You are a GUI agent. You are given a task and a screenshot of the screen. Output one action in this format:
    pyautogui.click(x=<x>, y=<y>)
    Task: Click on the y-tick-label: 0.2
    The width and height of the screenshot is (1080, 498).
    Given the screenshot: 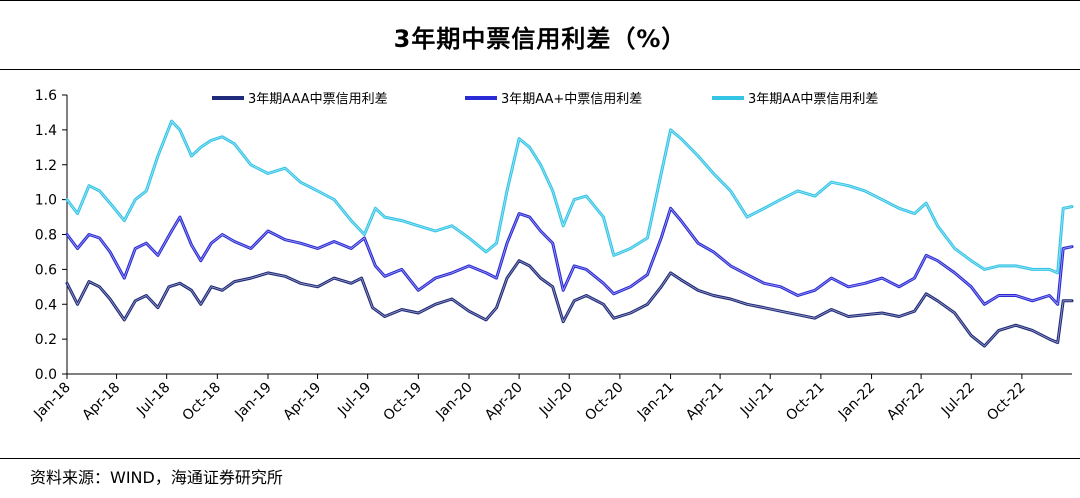 What is the action you would take?
    pyautogui.click(x=46, y=340)
    